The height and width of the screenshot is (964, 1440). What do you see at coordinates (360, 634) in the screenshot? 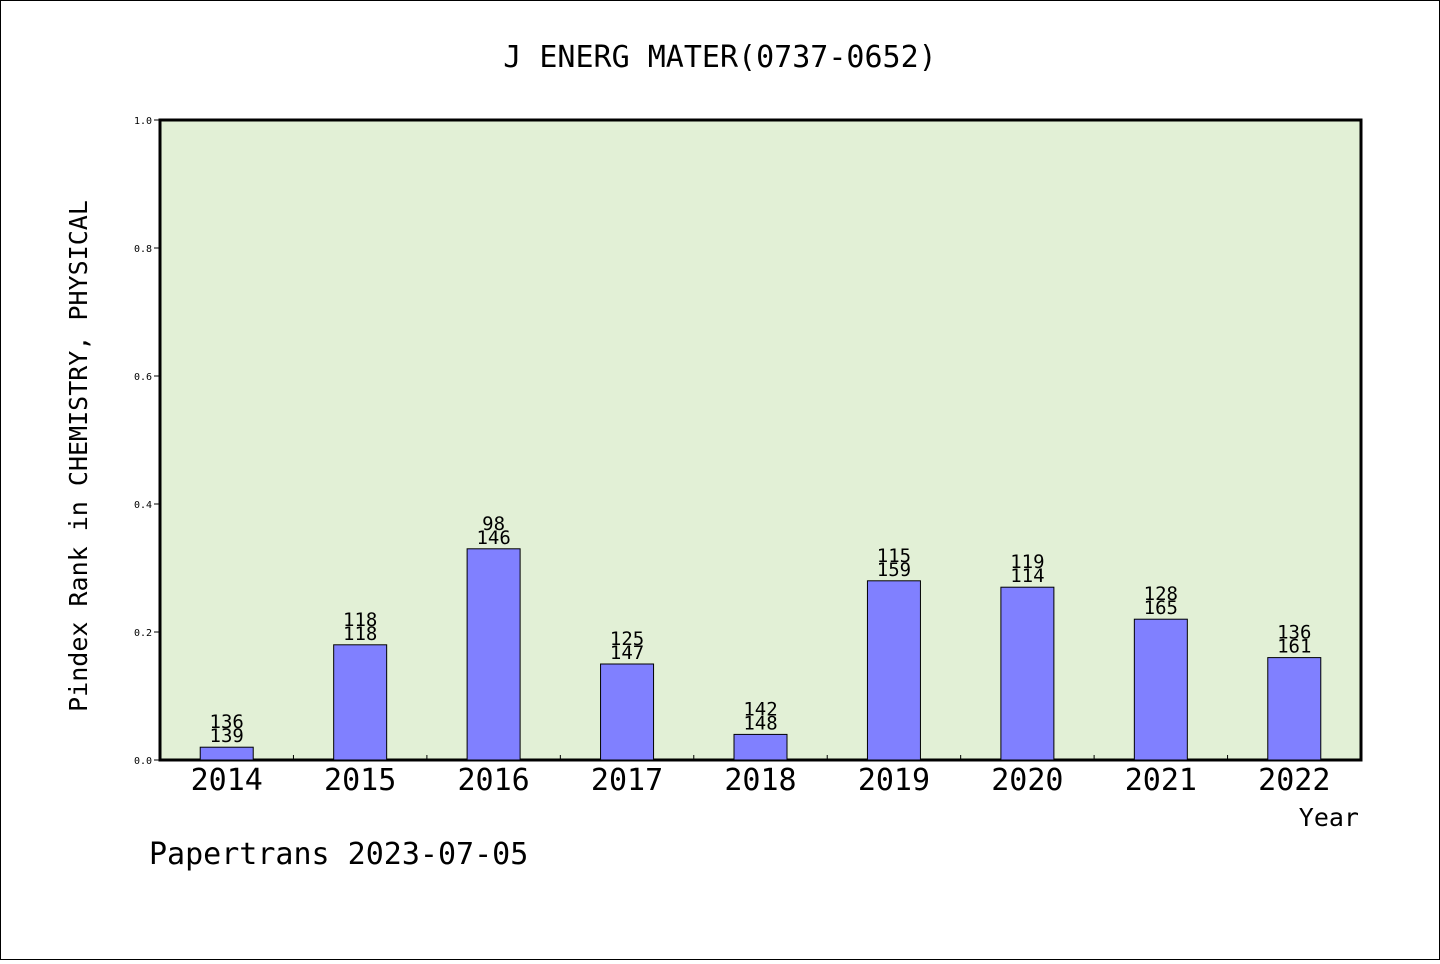
I see `bar-label-bottom: 118` at bounding box center [360, 634].